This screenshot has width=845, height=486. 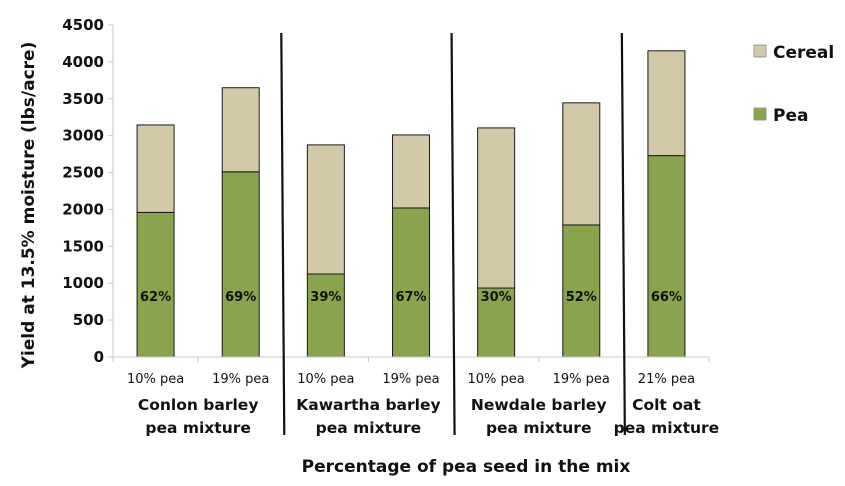 What do you see at coordinates (760, 51) in the screenshot?
I see `legend-swatch-cereal` at bounding box center [760, 51].